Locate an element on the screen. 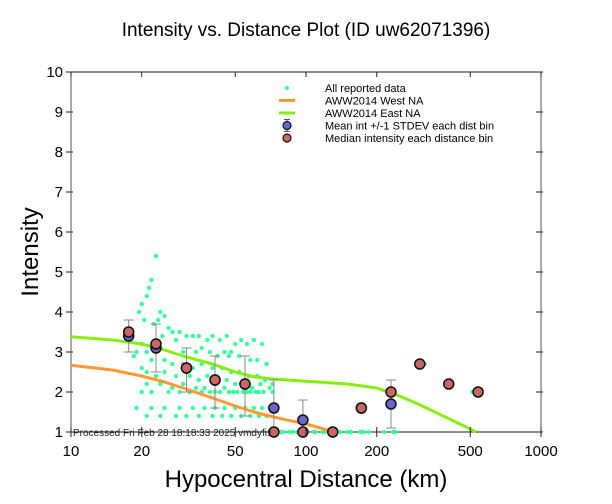  x-tick-label: 100 is located at coordinates (305, 451).